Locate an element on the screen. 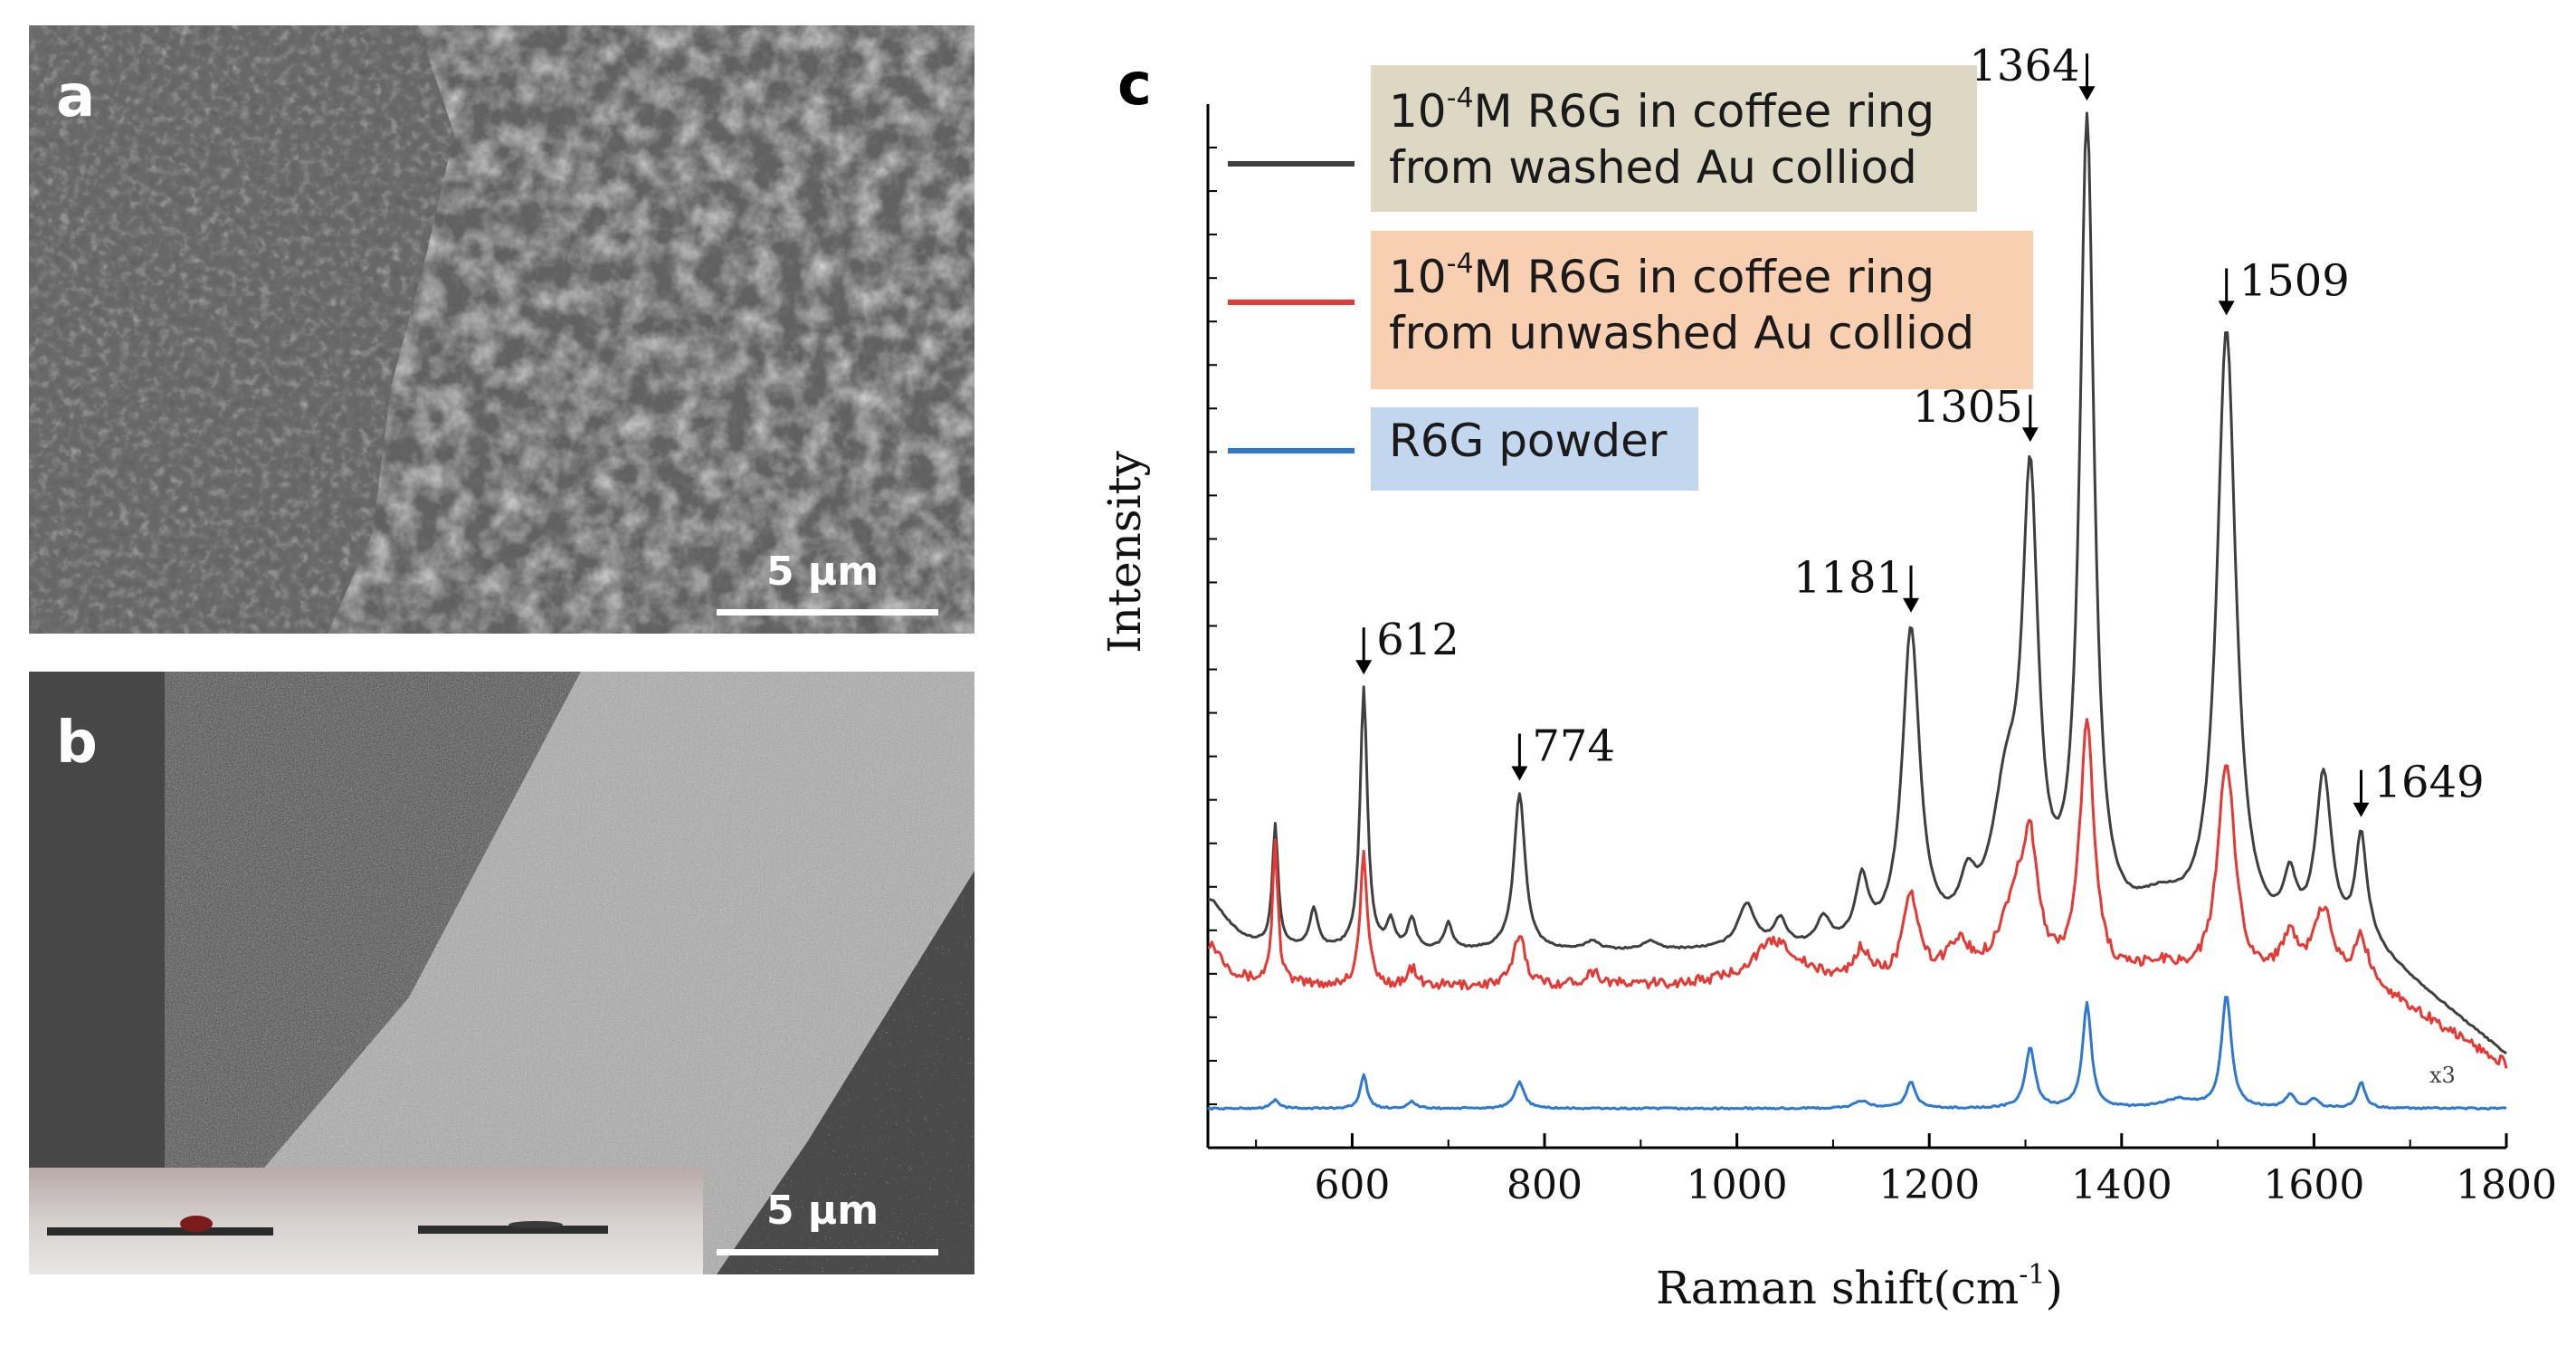 This screenshot has width=2576, height=1355. legend-unwashed-line1: 10-4M R6G in coffee ring is located at coordinates (1704, 270).